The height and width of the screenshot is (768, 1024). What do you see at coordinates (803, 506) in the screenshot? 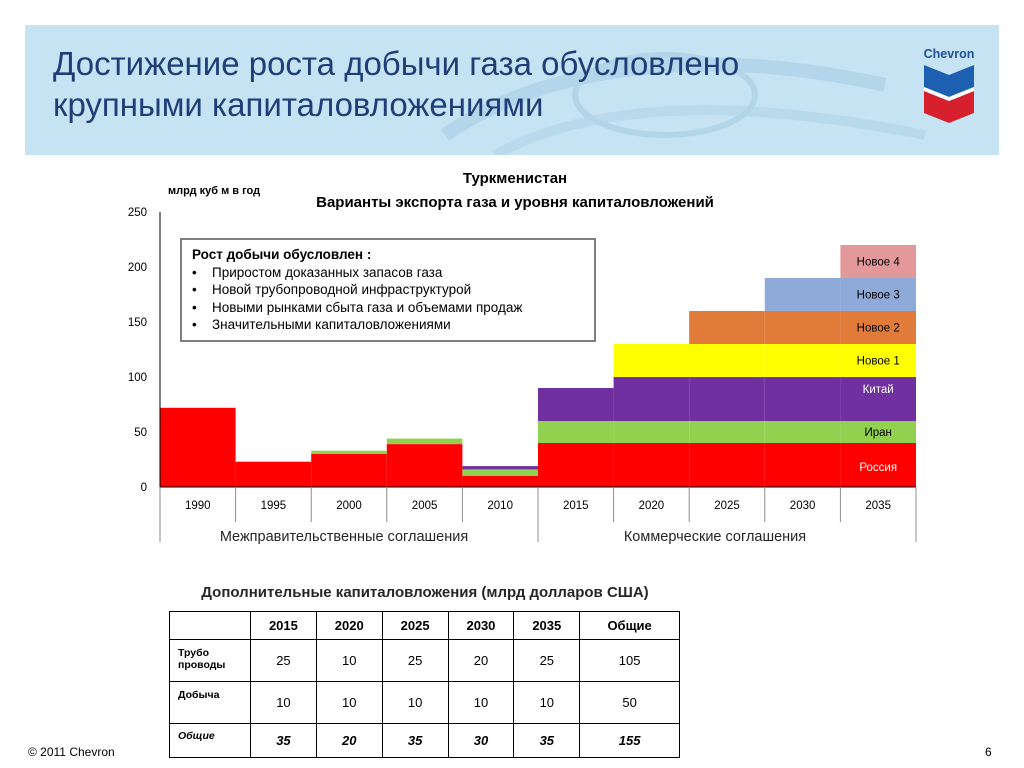
I see `x-tick-label: 2030` at bounding box center [803, 506].